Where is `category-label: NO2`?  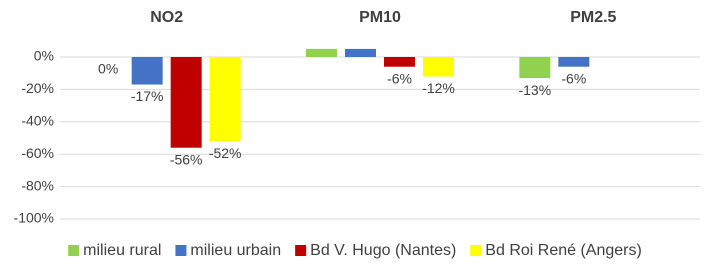
category-label: NO2 is located at coordinates (166, 17).